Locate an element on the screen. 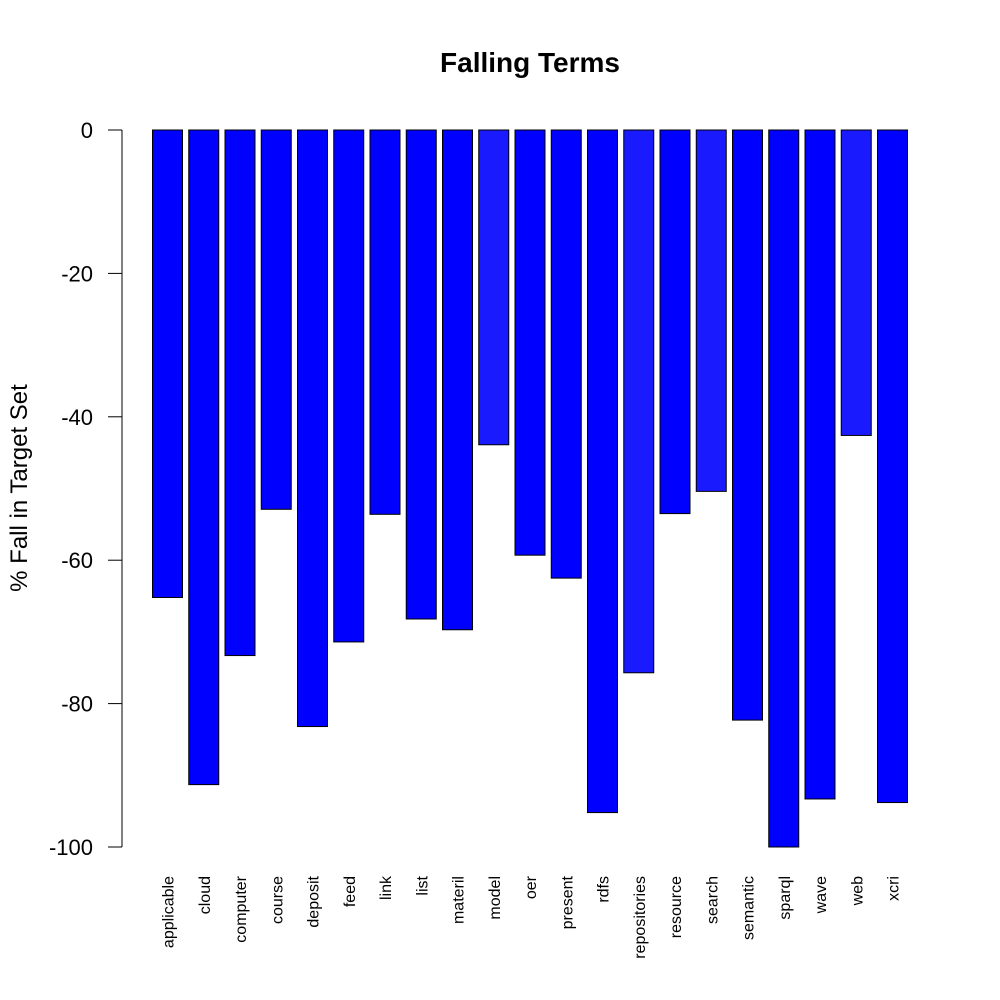 The height and width of the screenshot is (1000, 1000). y-tick-label: -40 is located at coordinates (77, 417).